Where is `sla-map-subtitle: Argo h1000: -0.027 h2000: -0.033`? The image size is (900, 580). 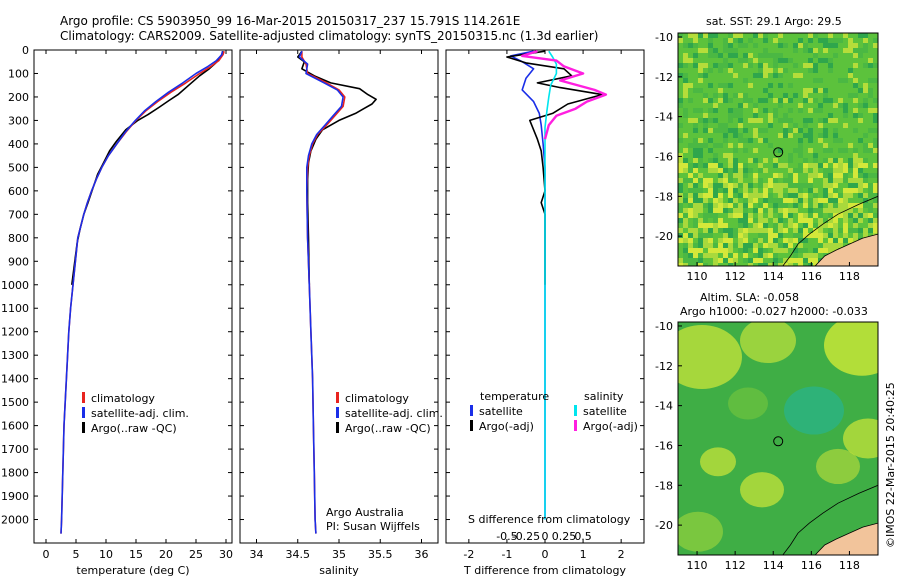 sla-map-subtitle: Argo h1000: -0.027 h2000: -0.033 is located at coordinates (774, 311).